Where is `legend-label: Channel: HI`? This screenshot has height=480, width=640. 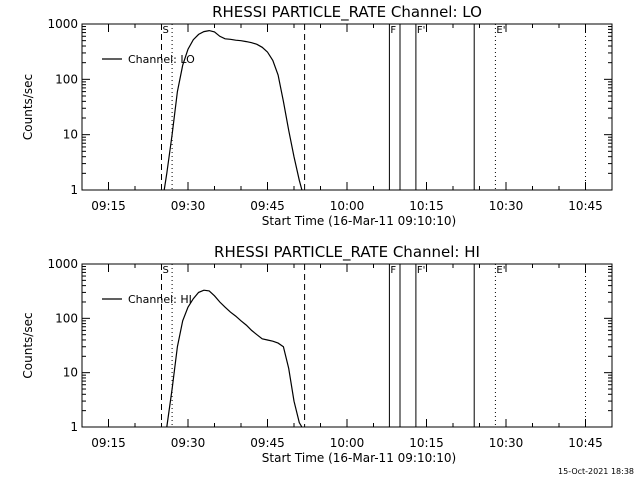
legend-label: Channel: HI is located at coordinates (160, 299).